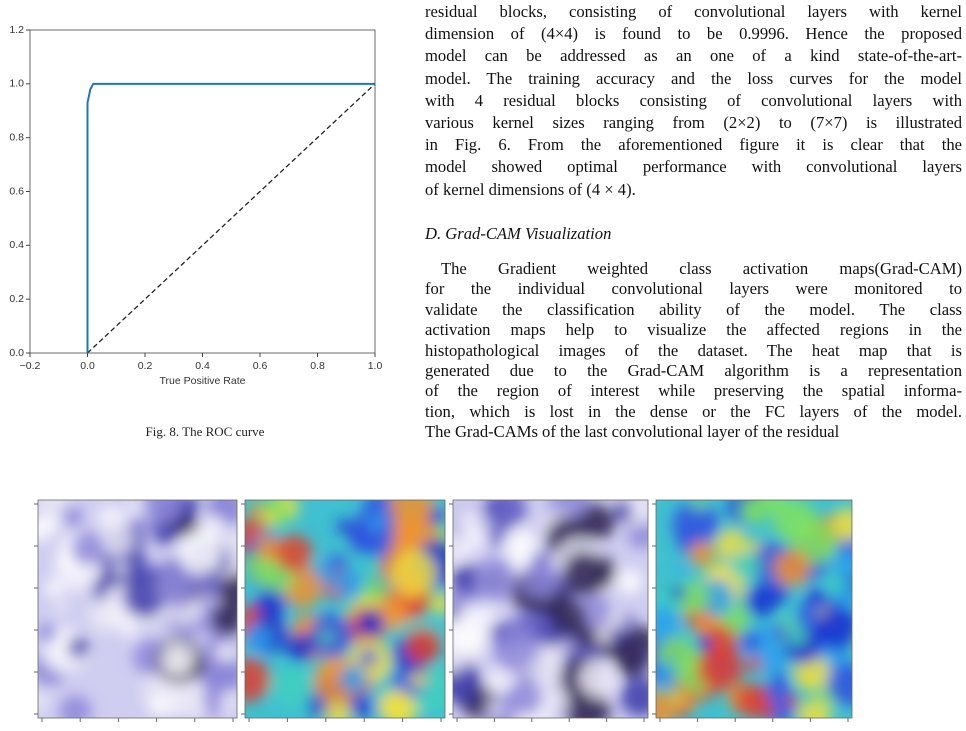 This screenshot has height=731, width=966. Describe the element at coordinates (145, 366) in the screenshot. I see `x-tick-label: 0.2` at that location.